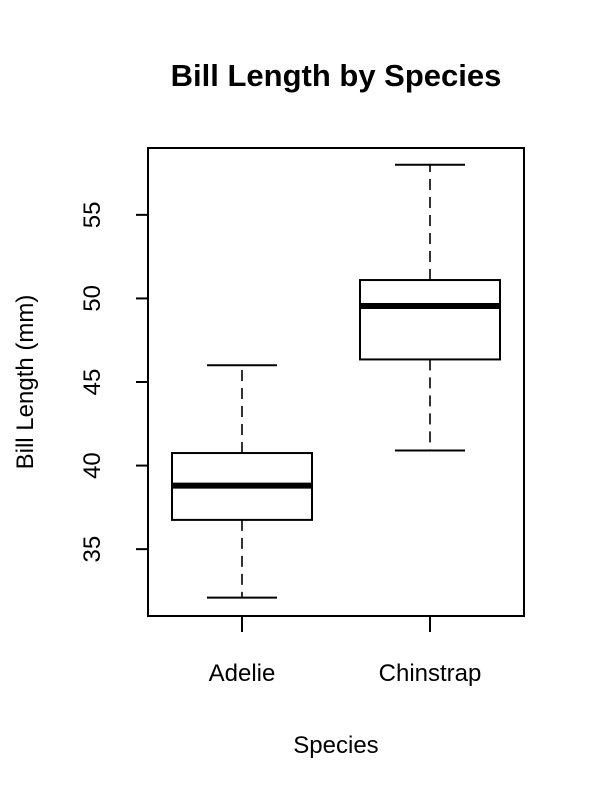  What do you see at coordinates (430, 320) in the screenshot?
I see `iqr-box` at bounding box center [430, 320].